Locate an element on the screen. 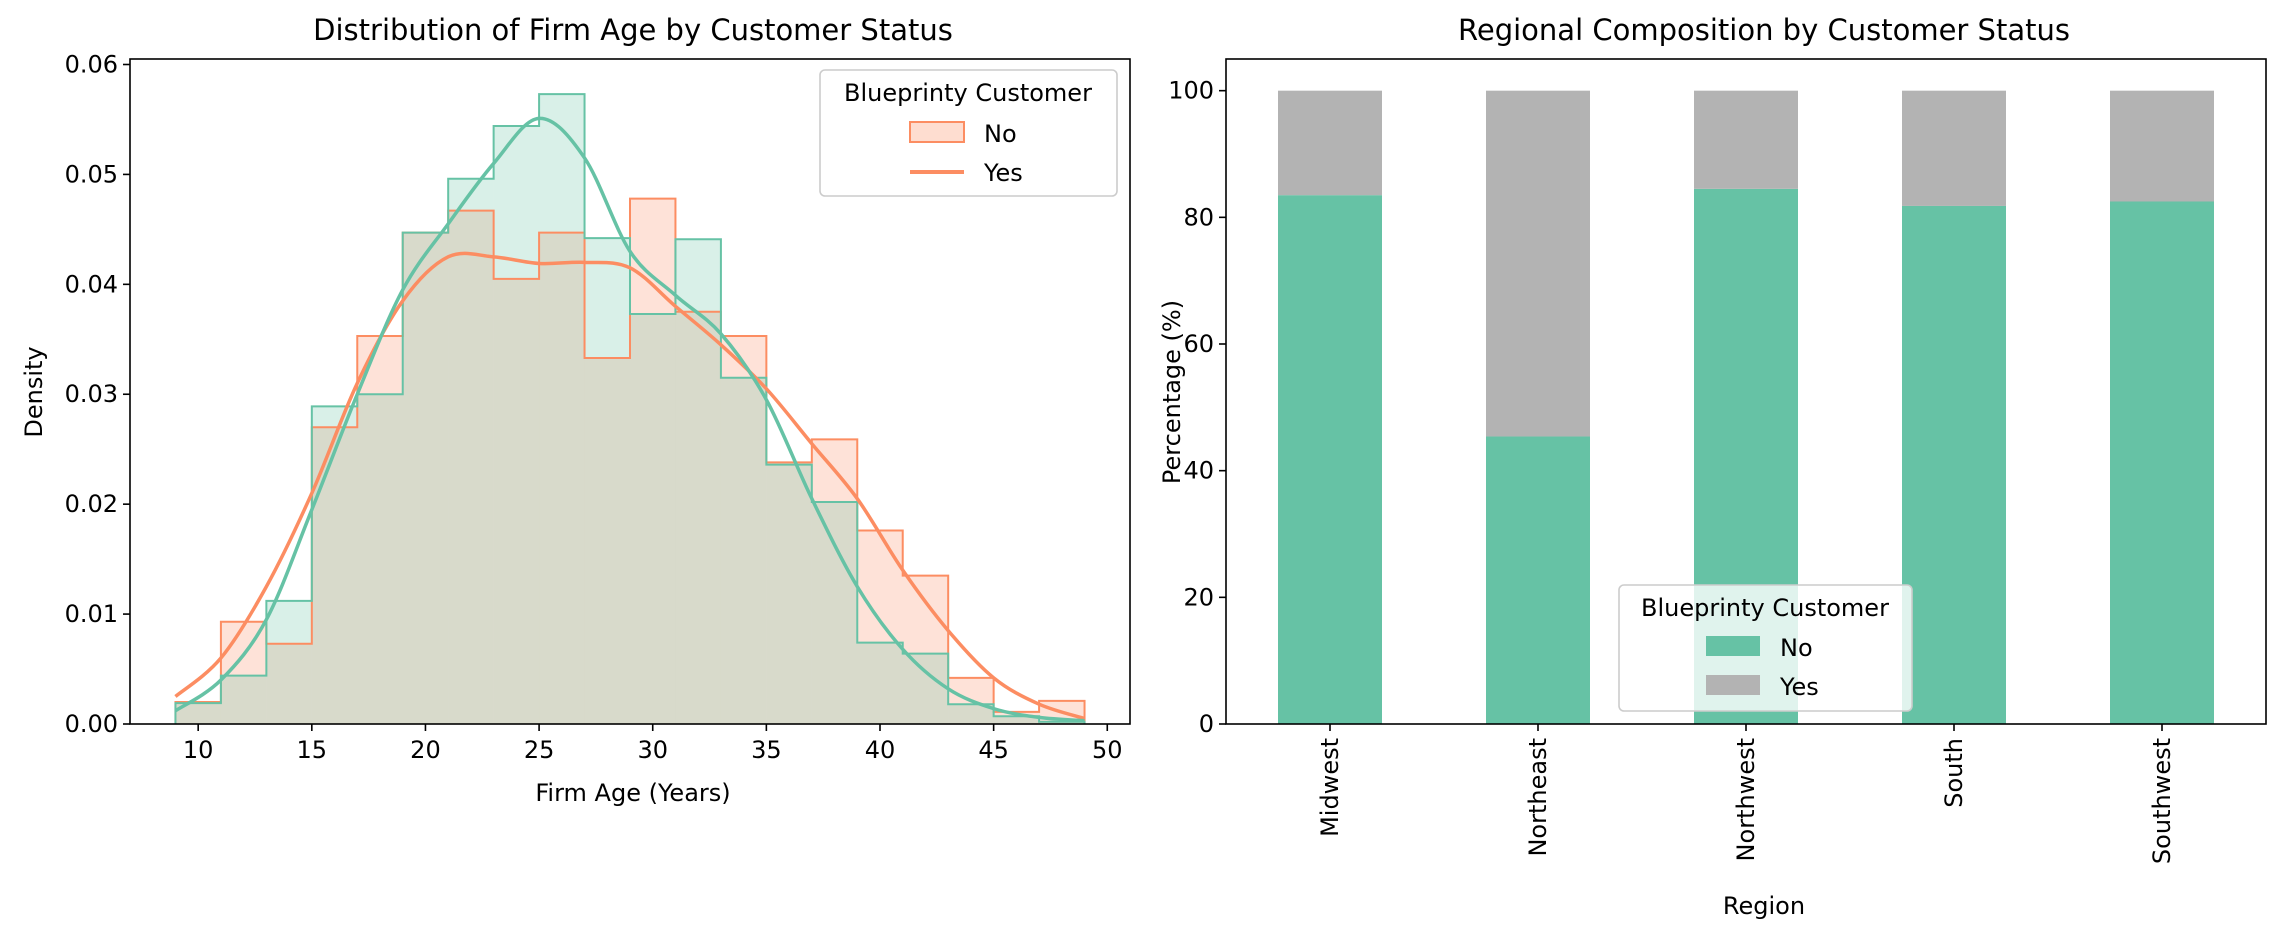  hist-x-tick-label: 15 is located at coordinates (312, 750).